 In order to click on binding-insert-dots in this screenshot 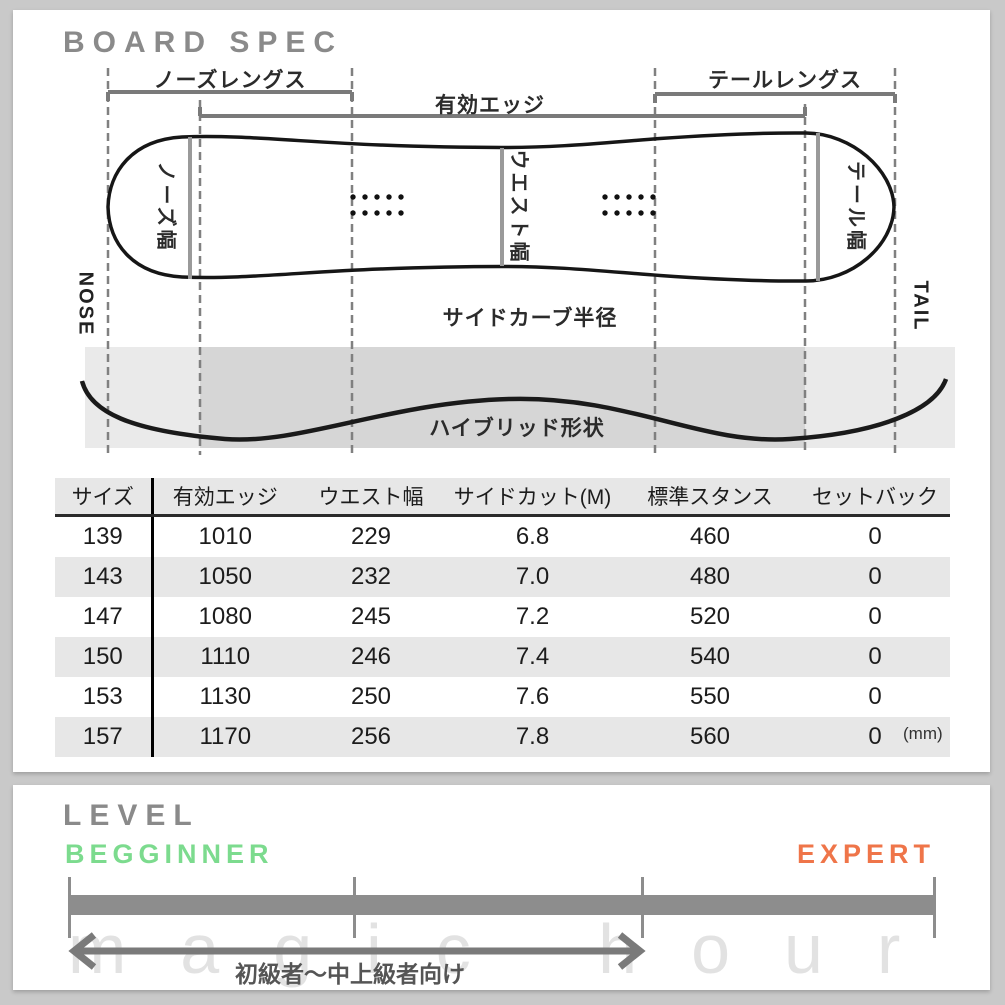, I will do `click(503, 205)`.